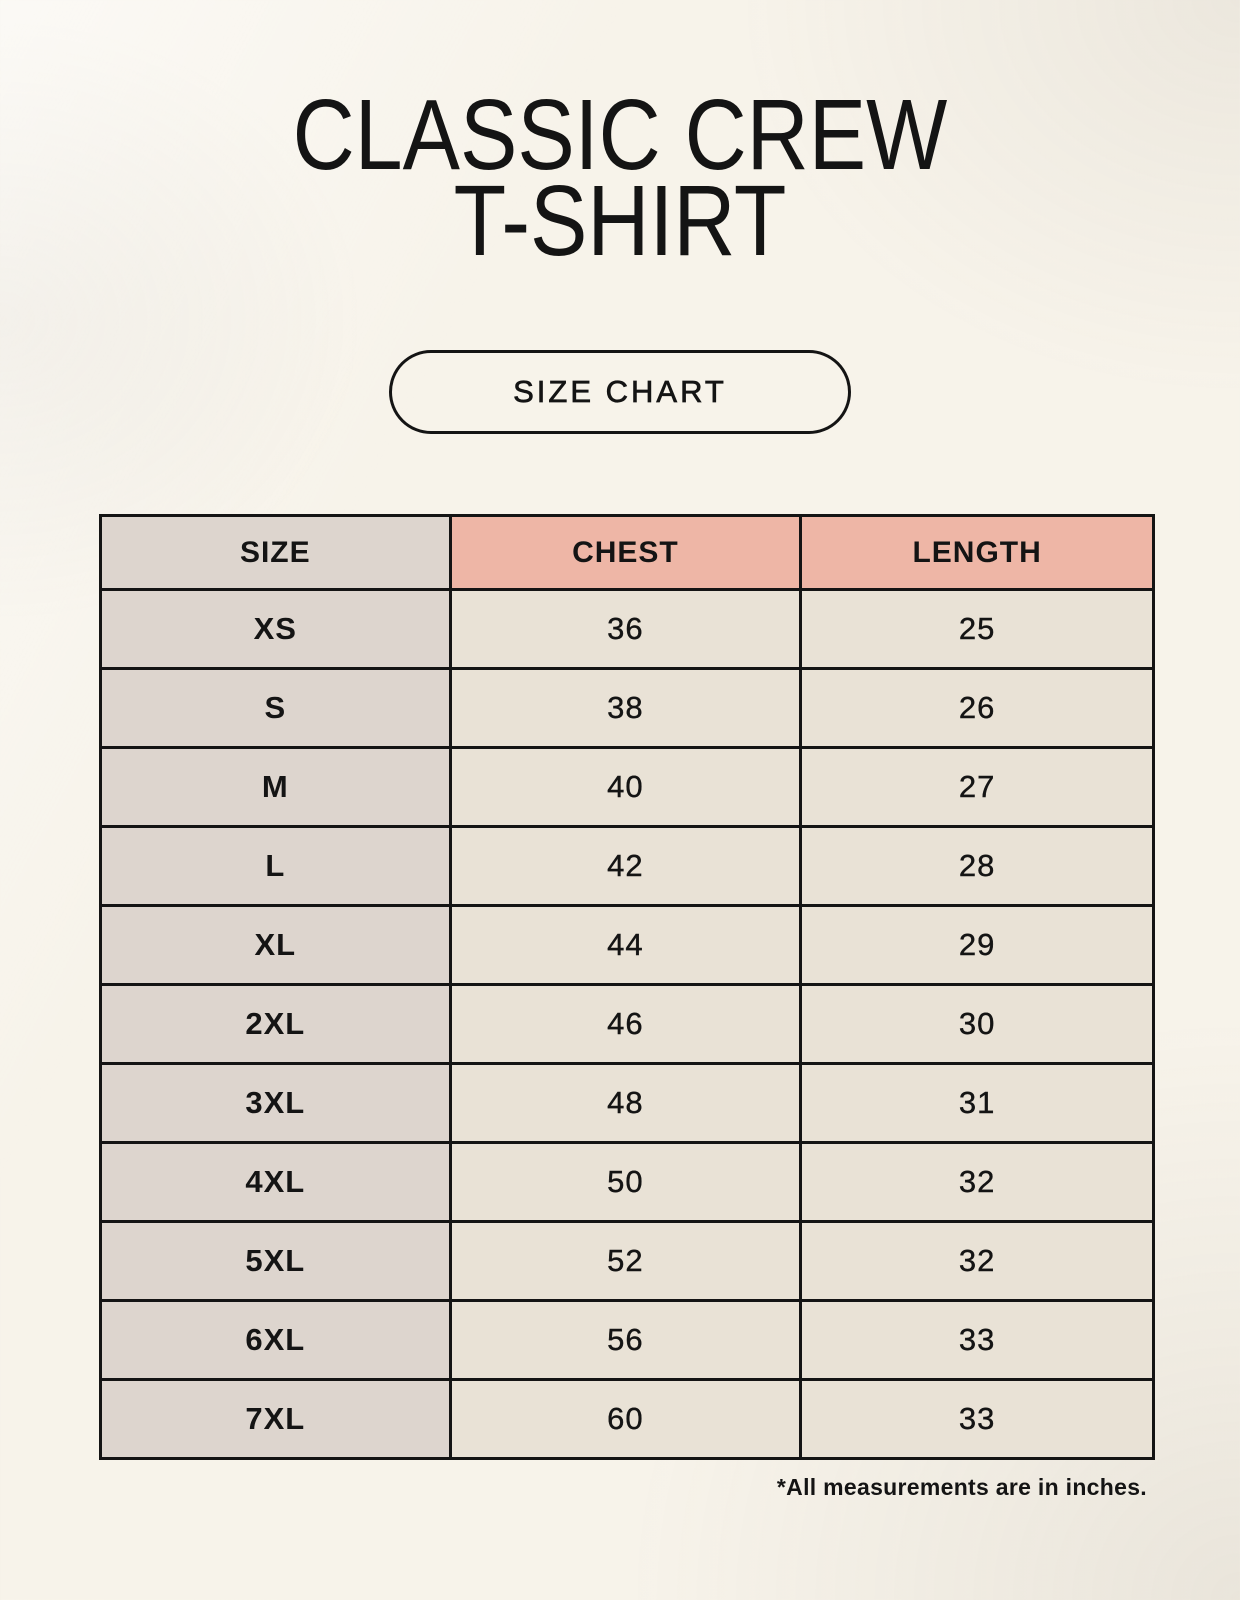  I want to click on table-row: XS 36 25, so click(627, 629).